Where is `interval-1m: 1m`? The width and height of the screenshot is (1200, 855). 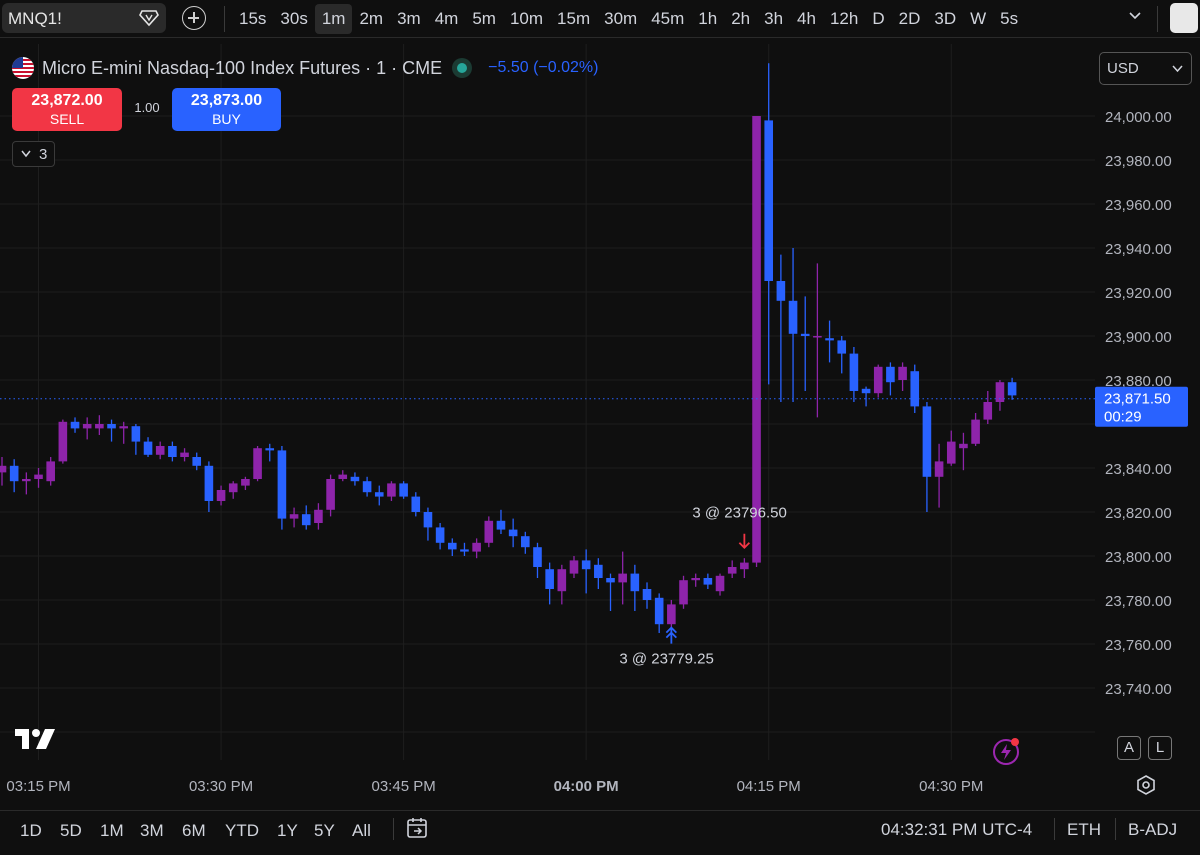 interval-1m: 1m is located at coordinates (333, 19).